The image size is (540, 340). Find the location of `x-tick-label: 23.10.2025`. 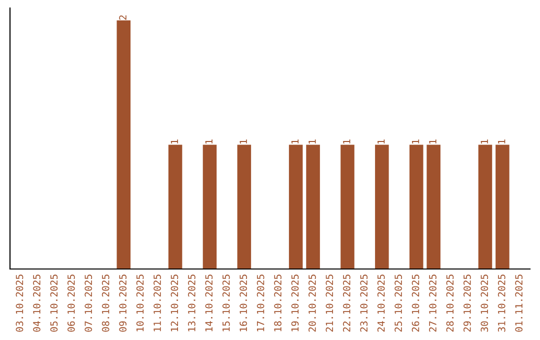

x-tick-label: 23.10.2025 is located at coordinates (364, 303).